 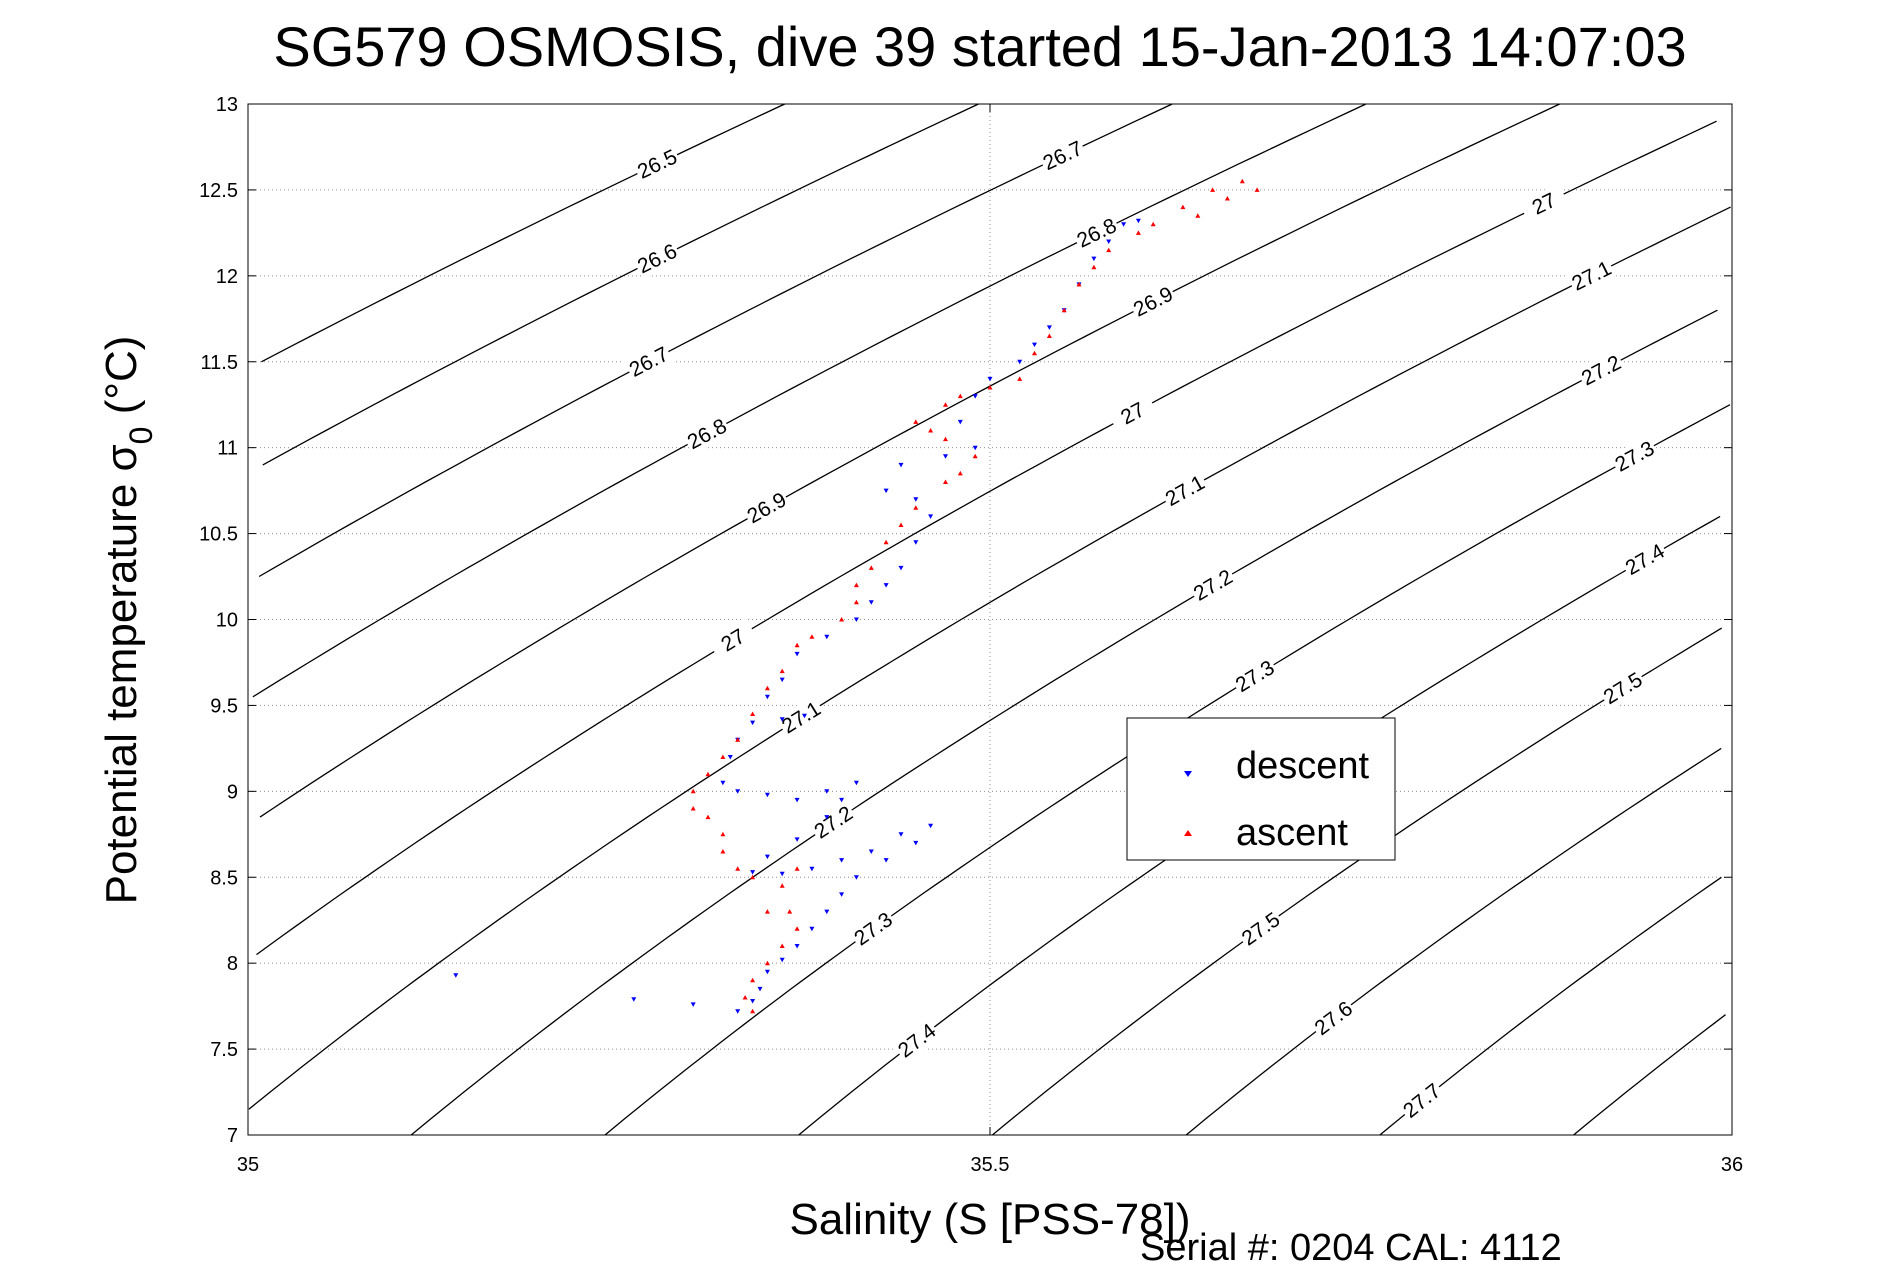 I want to click on y-tick-label: 12.5, so click(x=218, y=191).